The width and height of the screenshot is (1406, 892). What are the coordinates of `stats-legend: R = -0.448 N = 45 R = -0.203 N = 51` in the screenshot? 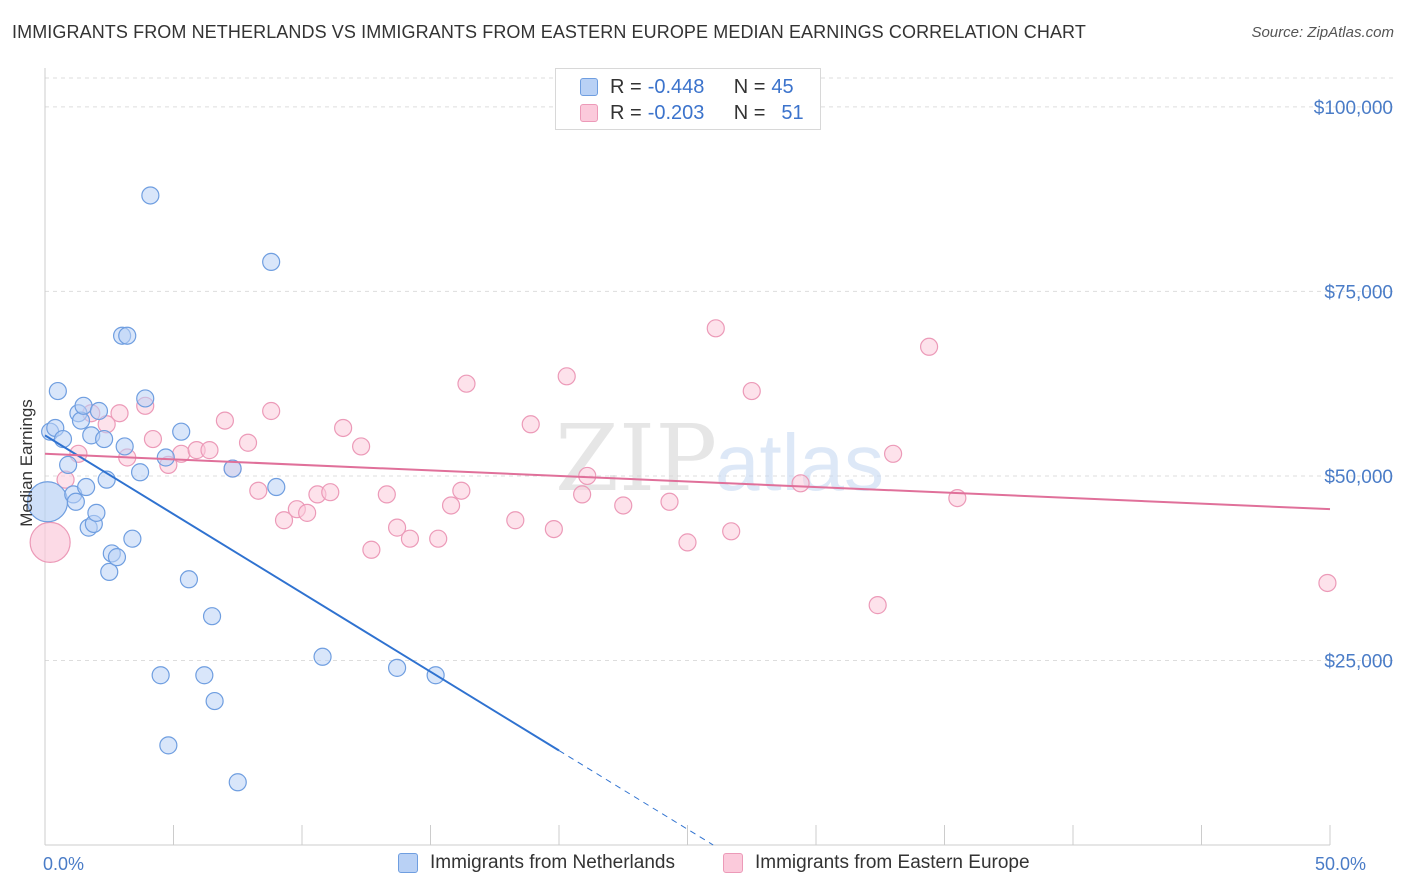 It's located at (688, 99).